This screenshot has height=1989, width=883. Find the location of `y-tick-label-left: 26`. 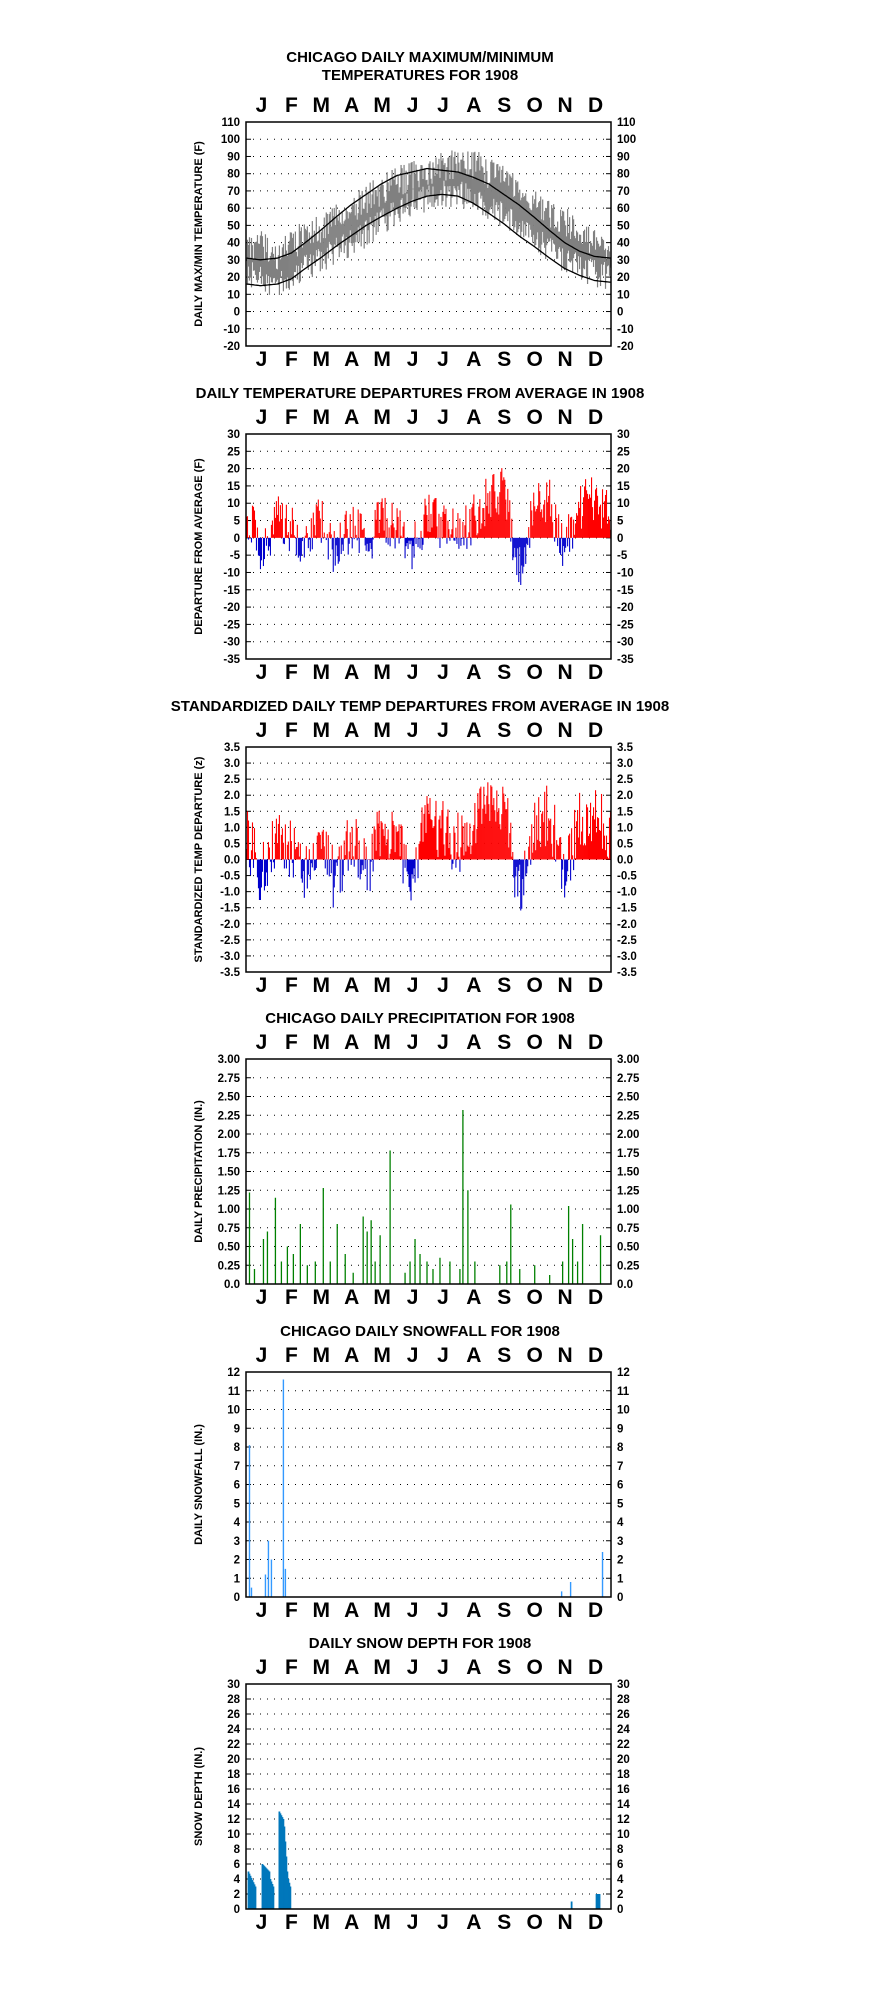

y-tick-label-left: 26 is located at coordinates (233, 1715).